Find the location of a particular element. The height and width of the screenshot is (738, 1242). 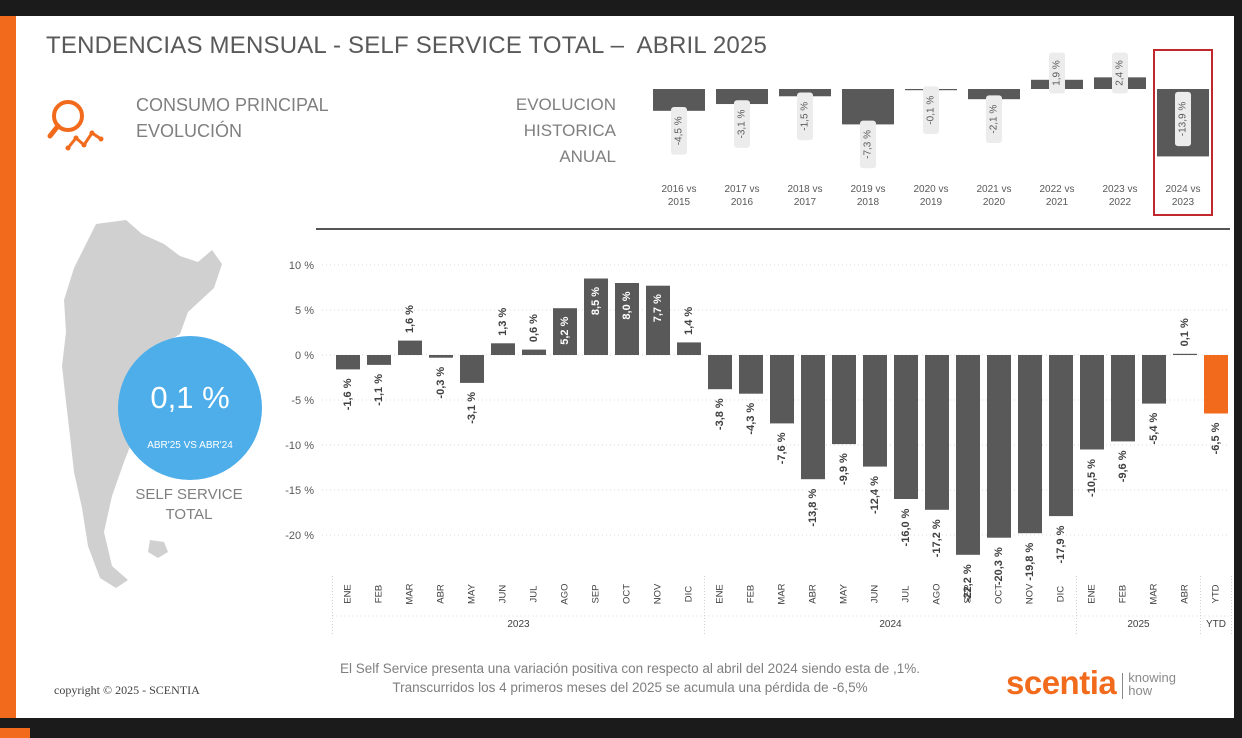

annual-category-label-0: 2016 vs 2015 is located at coordinates (678, 196).